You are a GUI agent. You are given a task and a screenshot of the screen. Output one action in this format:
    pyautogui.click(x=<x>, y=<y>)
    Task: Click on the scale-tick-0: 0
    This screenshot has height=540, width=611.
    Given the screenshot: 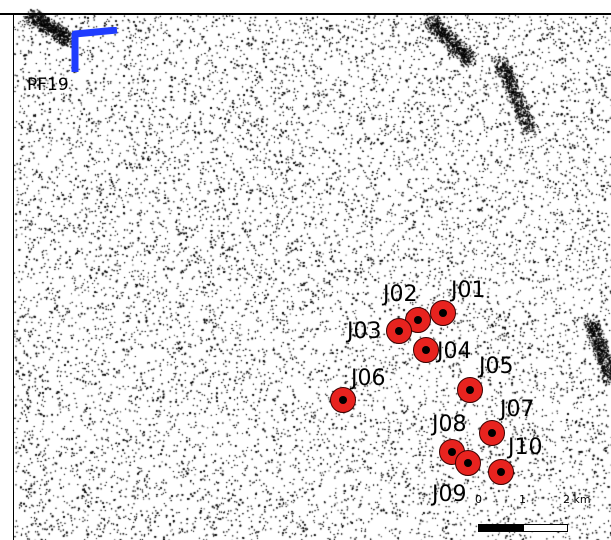 What is the action you would take?
    pyautogui.click(x=478, y=499)
    